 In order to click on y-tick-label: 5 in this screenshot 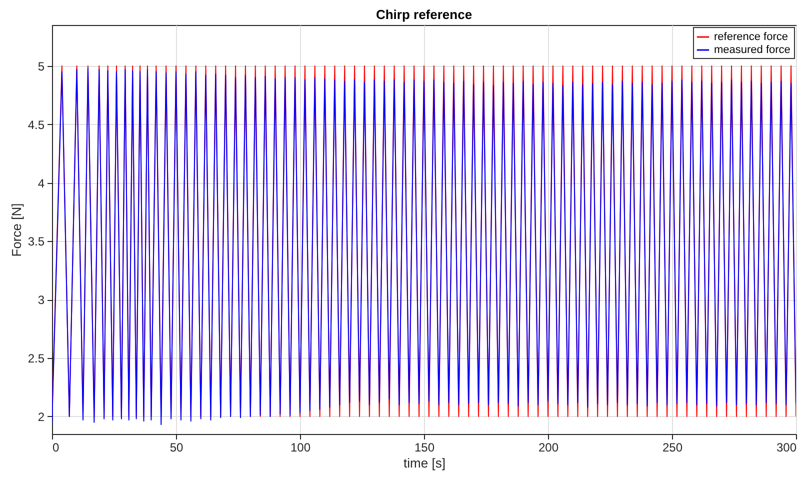, I will do `click(41, 66)`.